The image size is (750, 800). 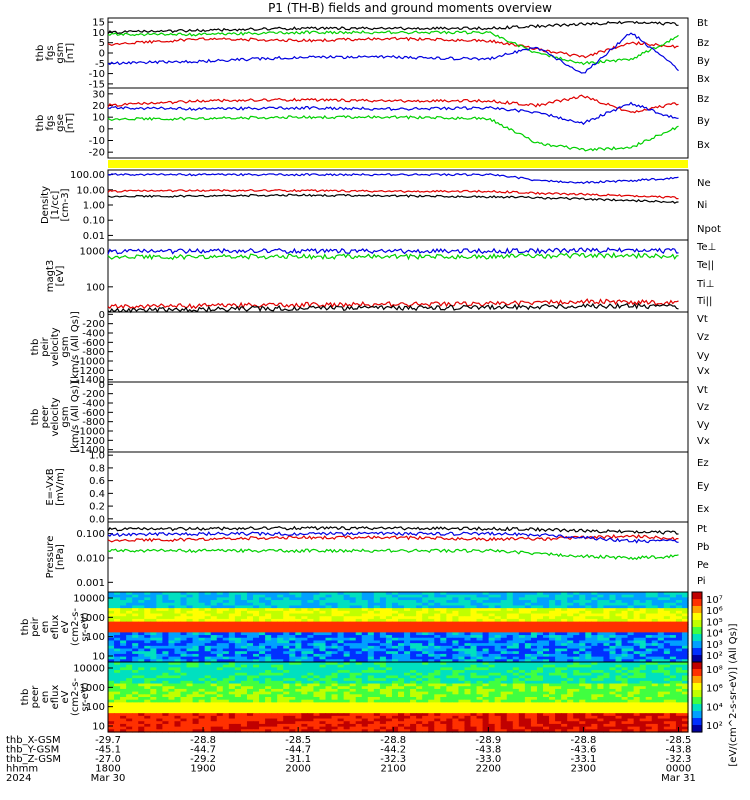 I want to click on y-axis-label: thb, so click(x=40, y=123).